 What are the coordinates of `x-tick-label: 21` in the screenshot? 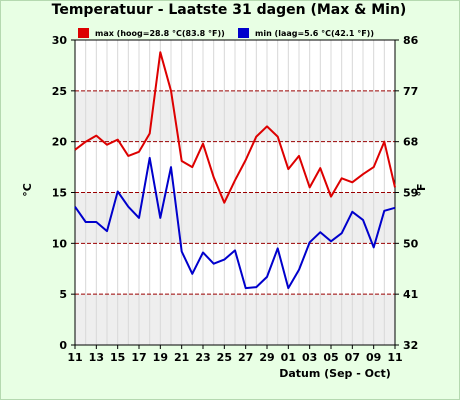 It's located at (181, 357).